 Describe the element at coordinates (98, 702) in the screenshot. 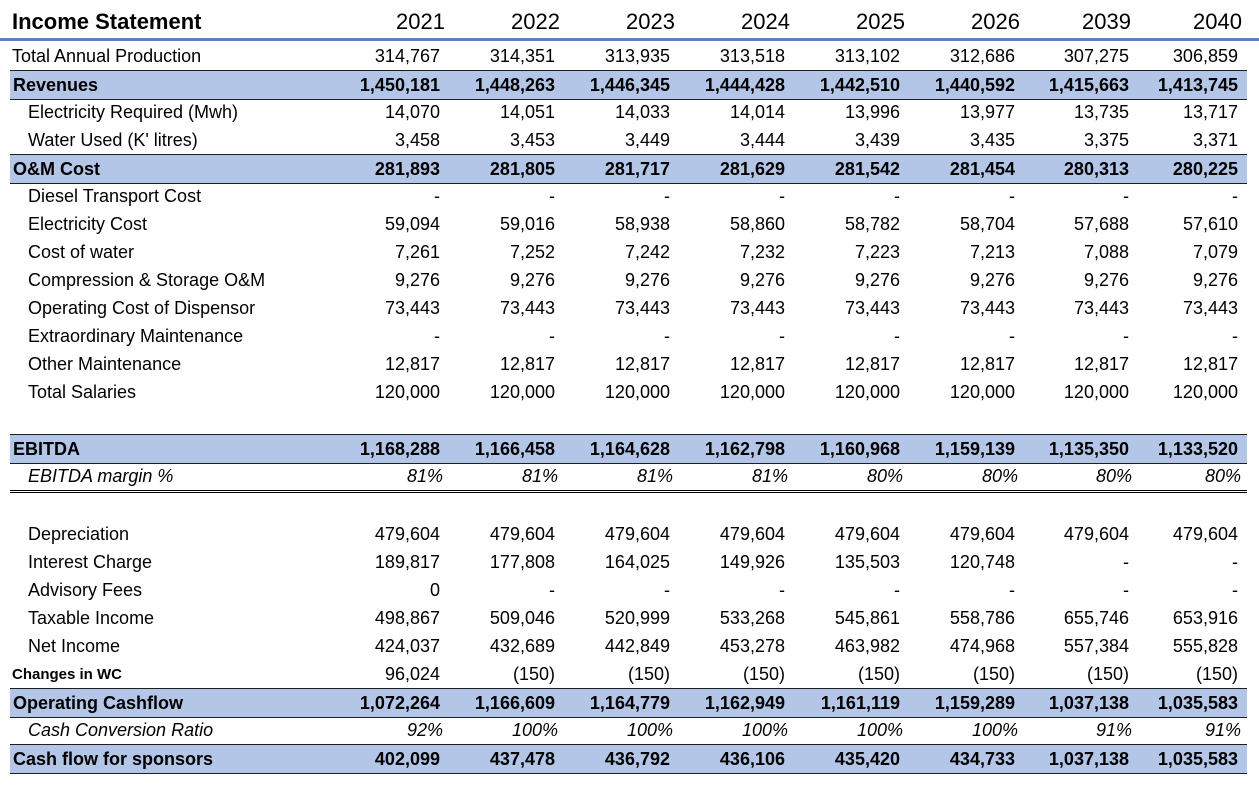

I see `row-label: Operating Cashflow` at that location.